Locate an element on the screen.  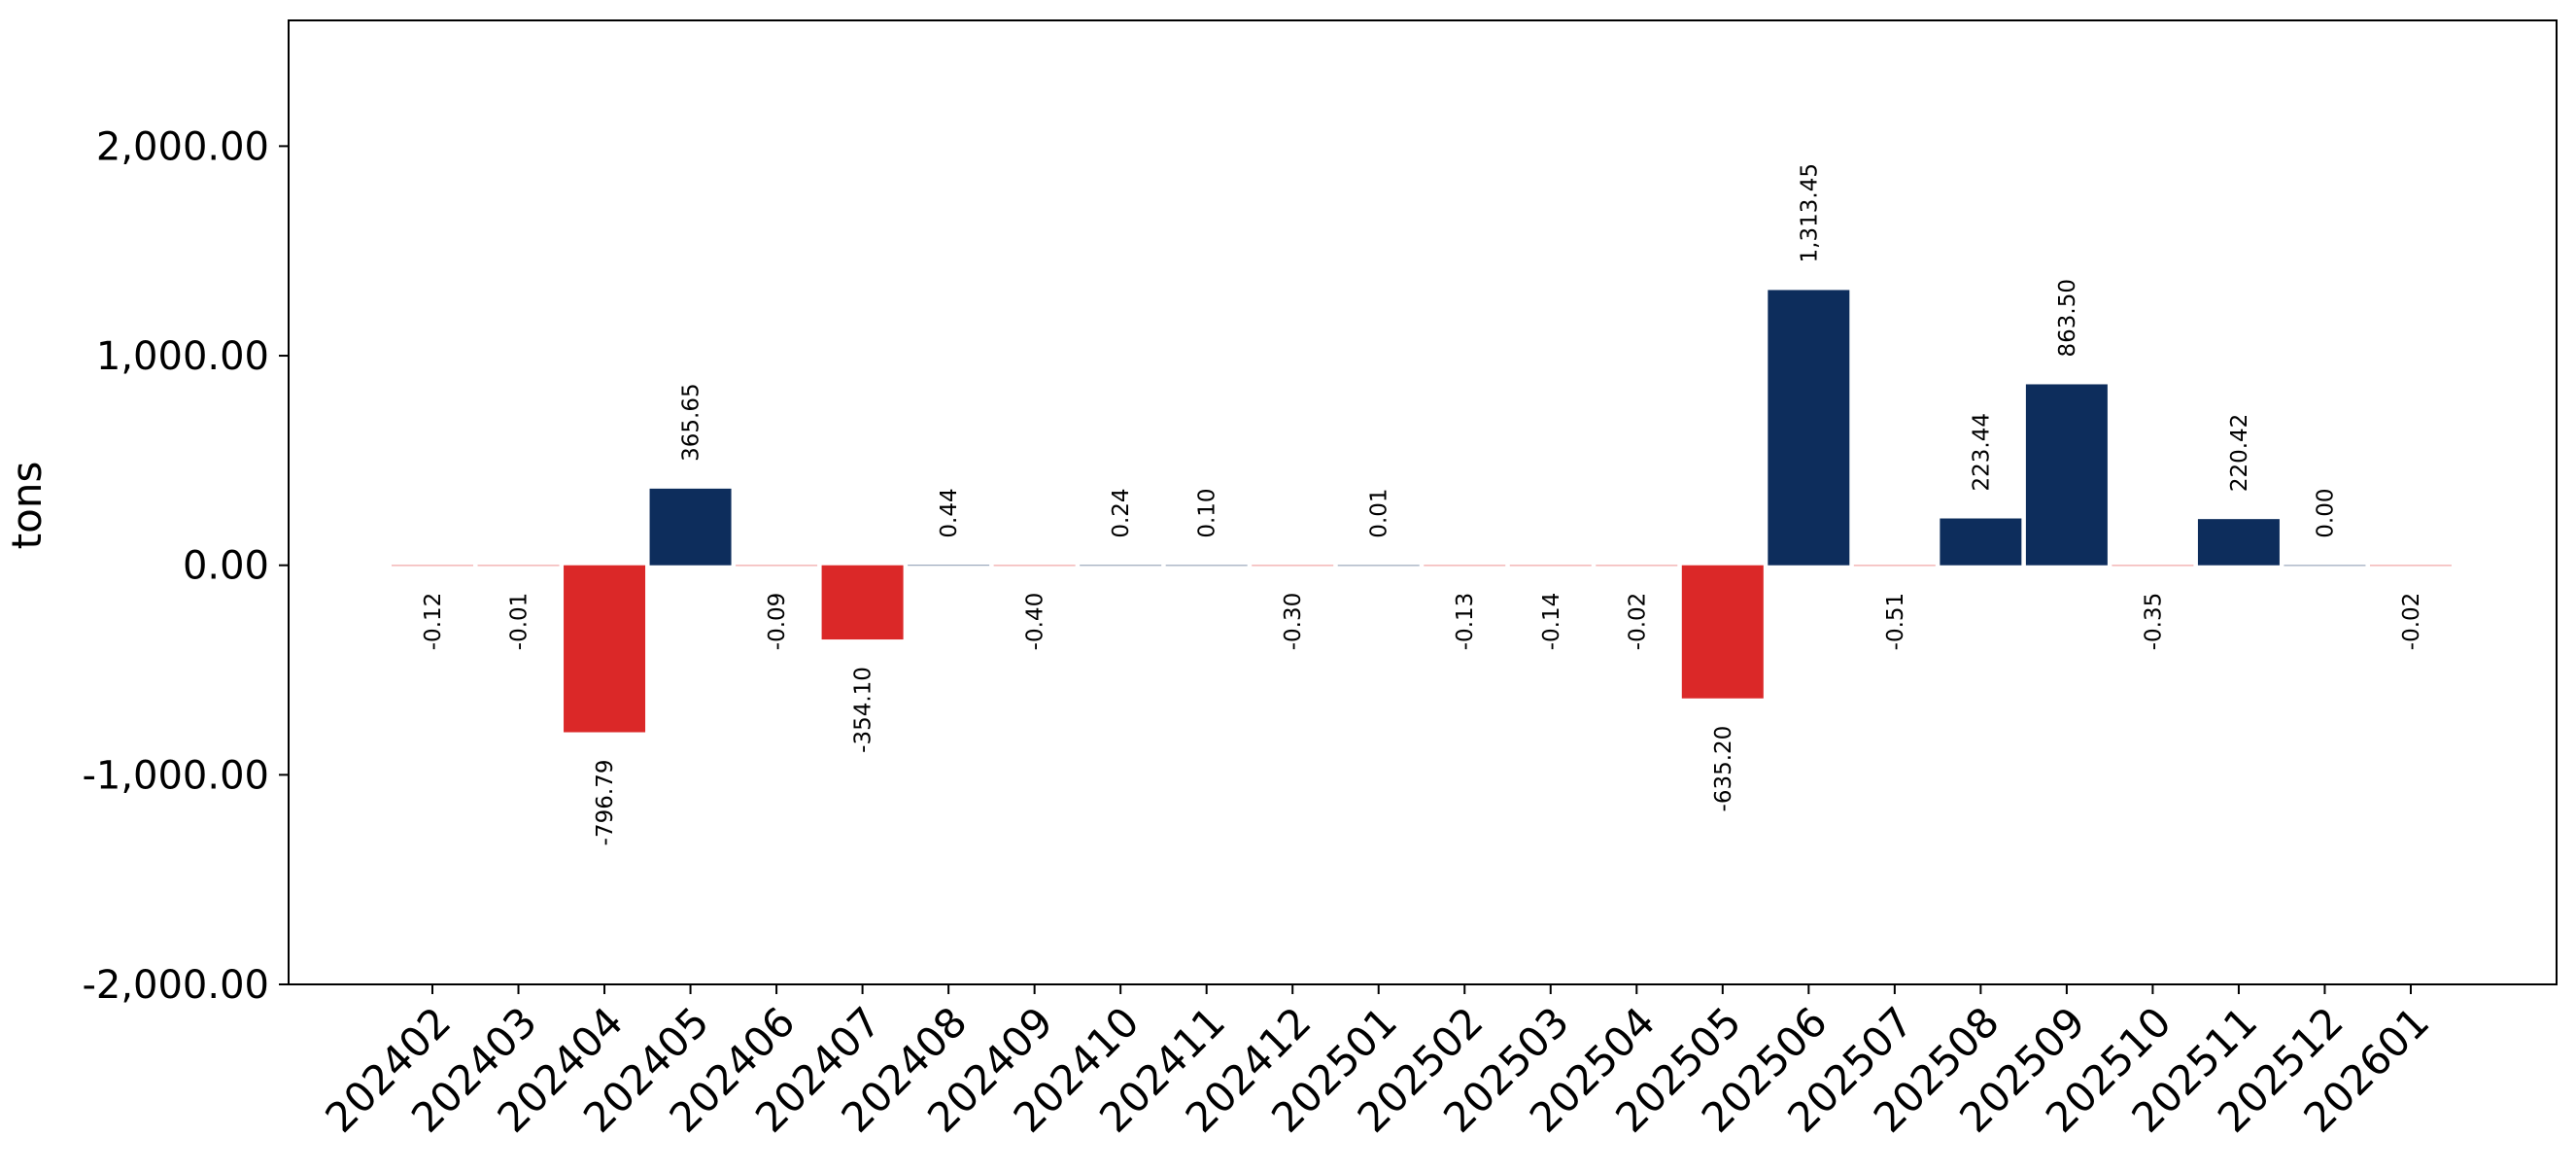
y-tick-label: -1,000.00 is located at coordinates (175, 775).